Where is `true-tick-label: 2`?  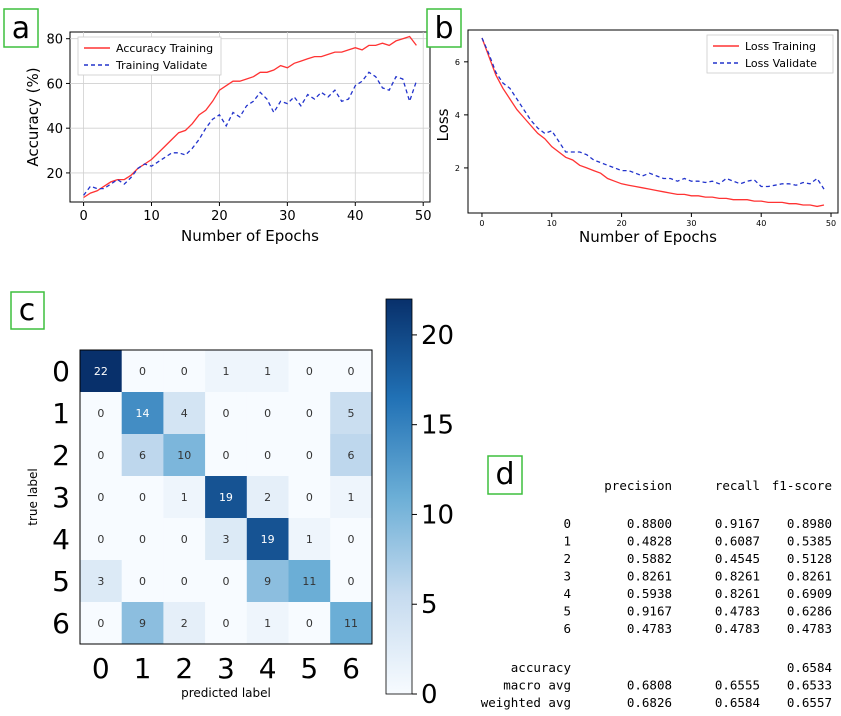
true-tick-label: 2 is located at coordinates (61, 455).